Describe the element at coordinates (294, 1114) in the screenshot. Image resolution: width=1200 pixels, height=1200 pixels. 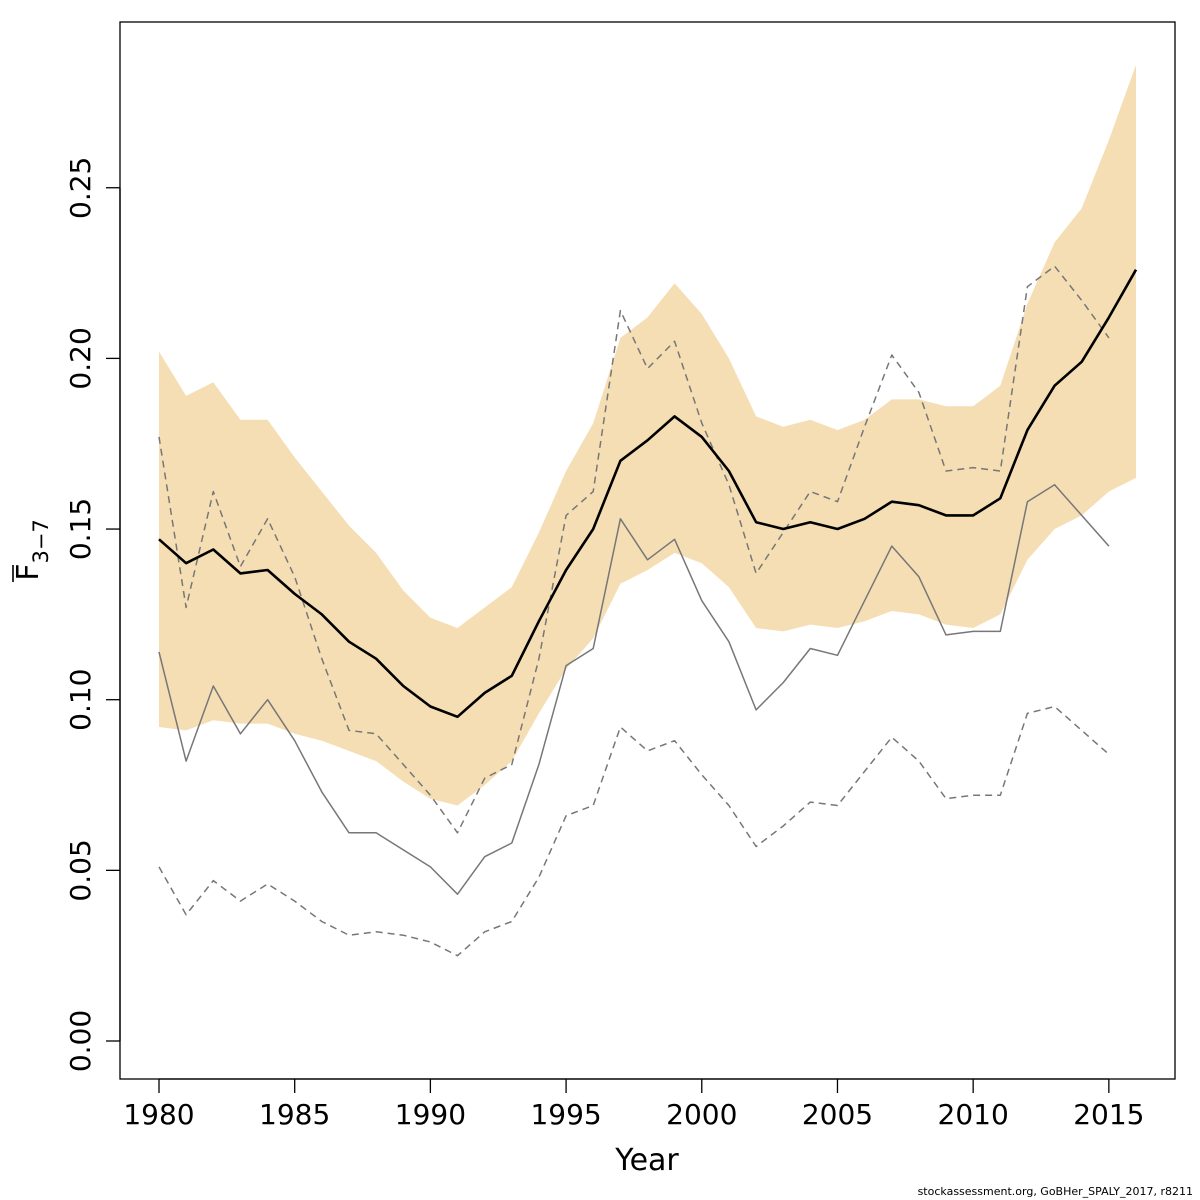
I see `x-tick-label: 1985` at that location.